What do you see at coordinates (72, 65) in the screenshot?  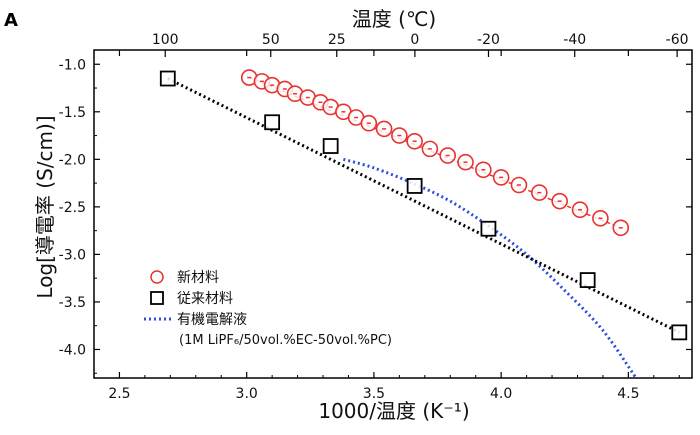 I see `y-tick-label: -1.0` at bounding box center [72, 65].